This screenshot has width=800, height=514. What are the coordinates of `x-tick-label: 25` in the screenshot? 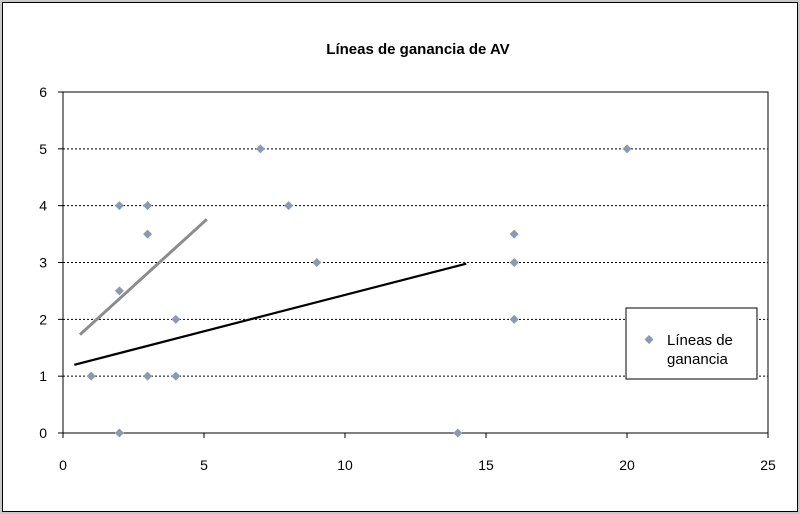 It's located at (768, 465).